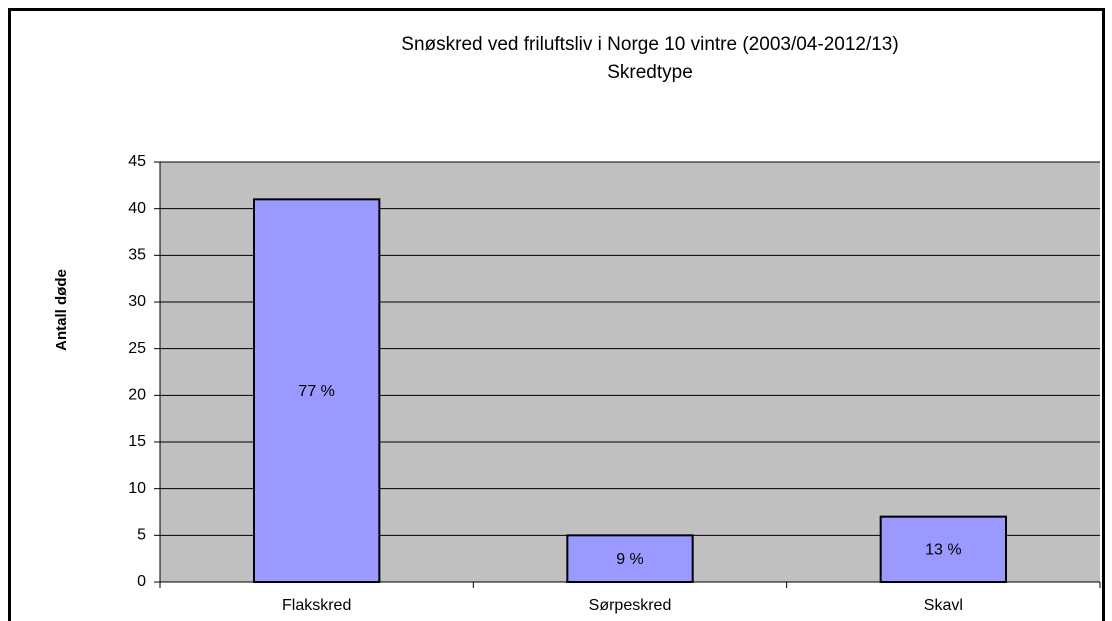 The height and width of the screenshot is (621, 1112). I want to click on y-tick-label: 25, so click(137, 348).